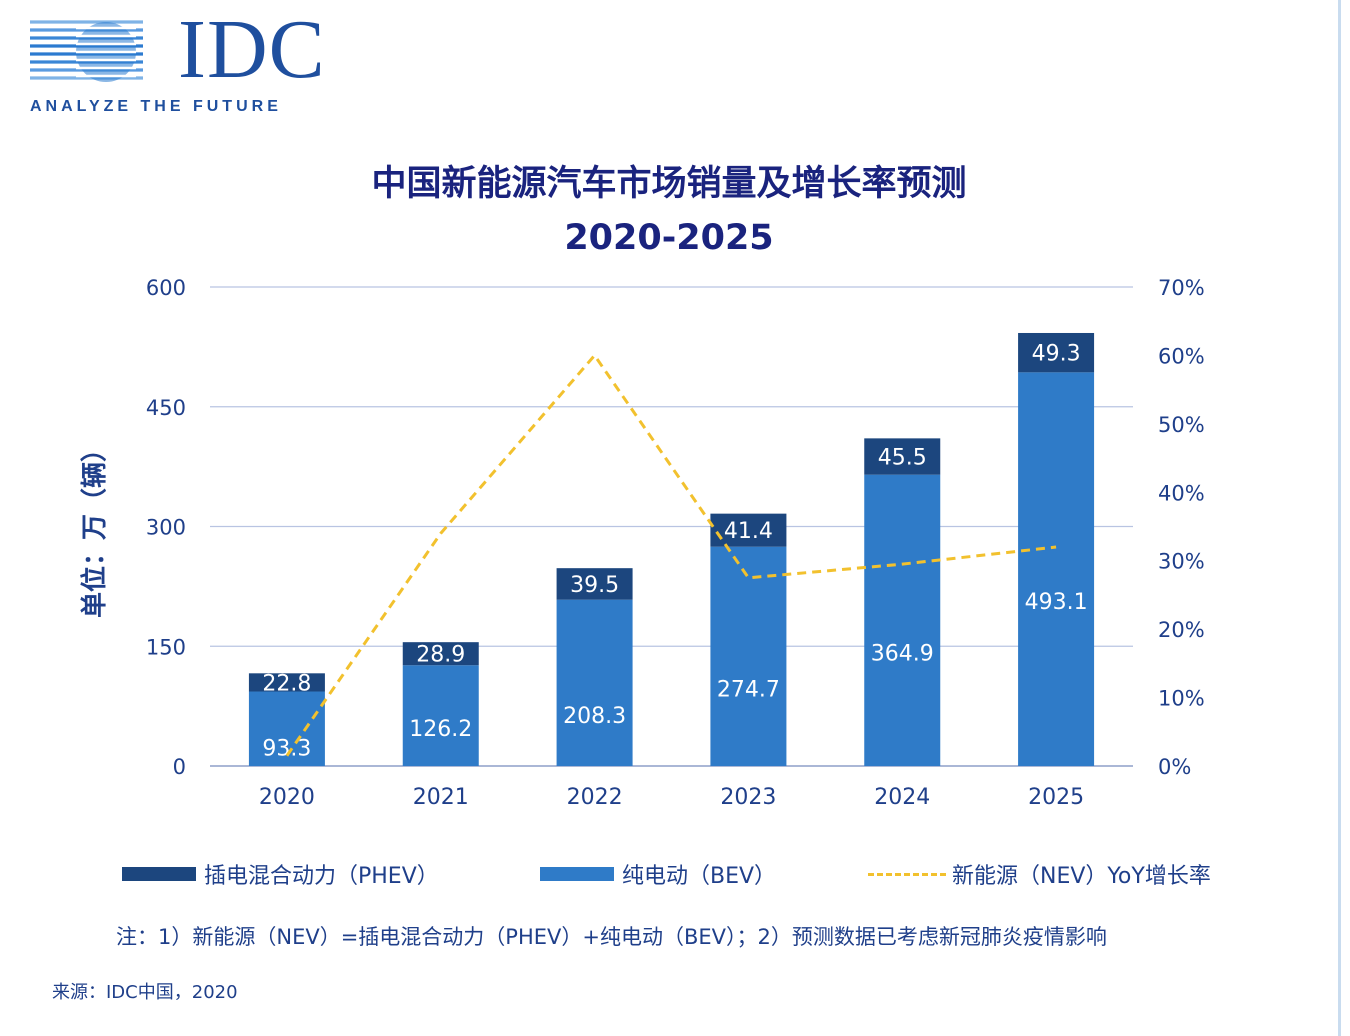 The height and width of the screenshot is (1036, 1350). What do you see at coordinates (699, 876) in the screenshot?
I see `legend-label-bev: 纯电动（BEV）` at bounding box center [699, 876].